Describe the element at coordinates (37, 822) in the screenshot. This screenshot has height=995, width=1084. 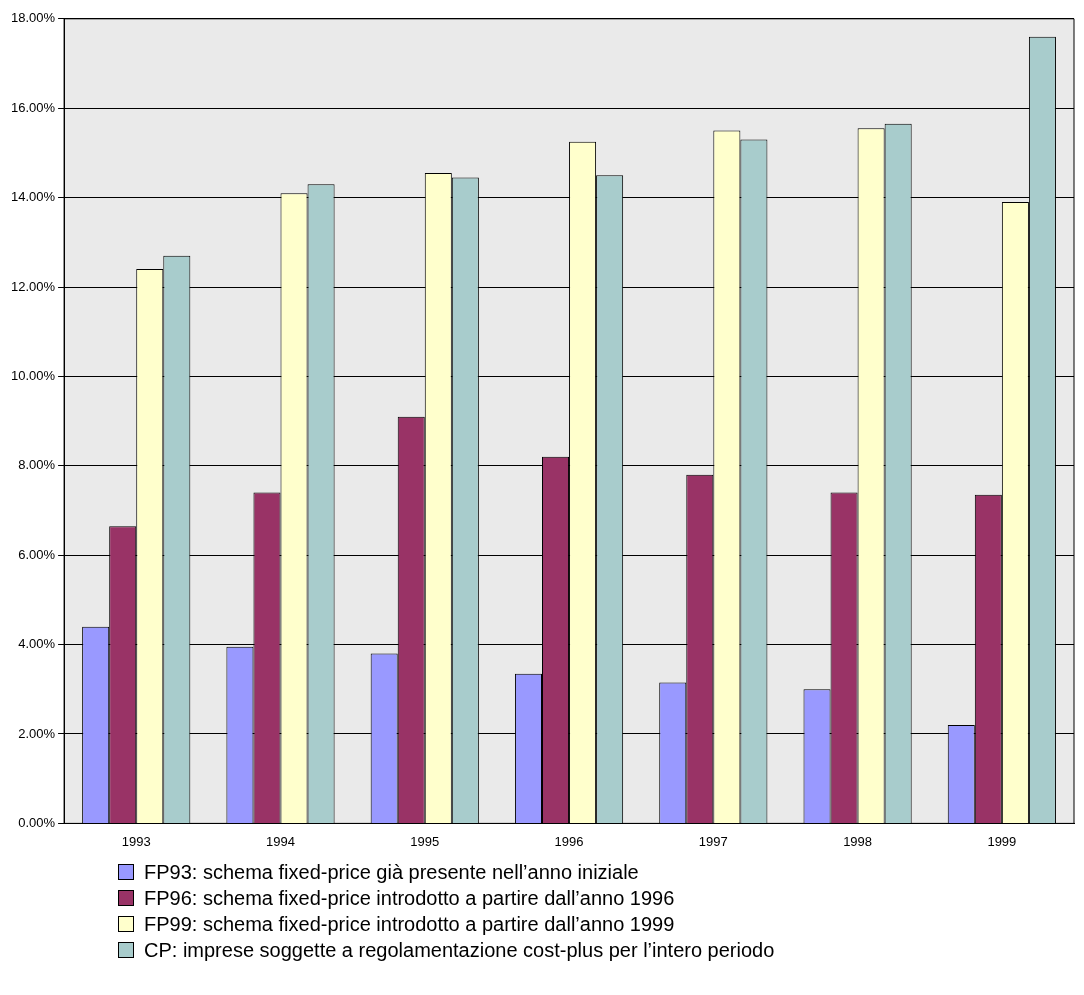
I see `y-tick-label: 0.00%` at that location.